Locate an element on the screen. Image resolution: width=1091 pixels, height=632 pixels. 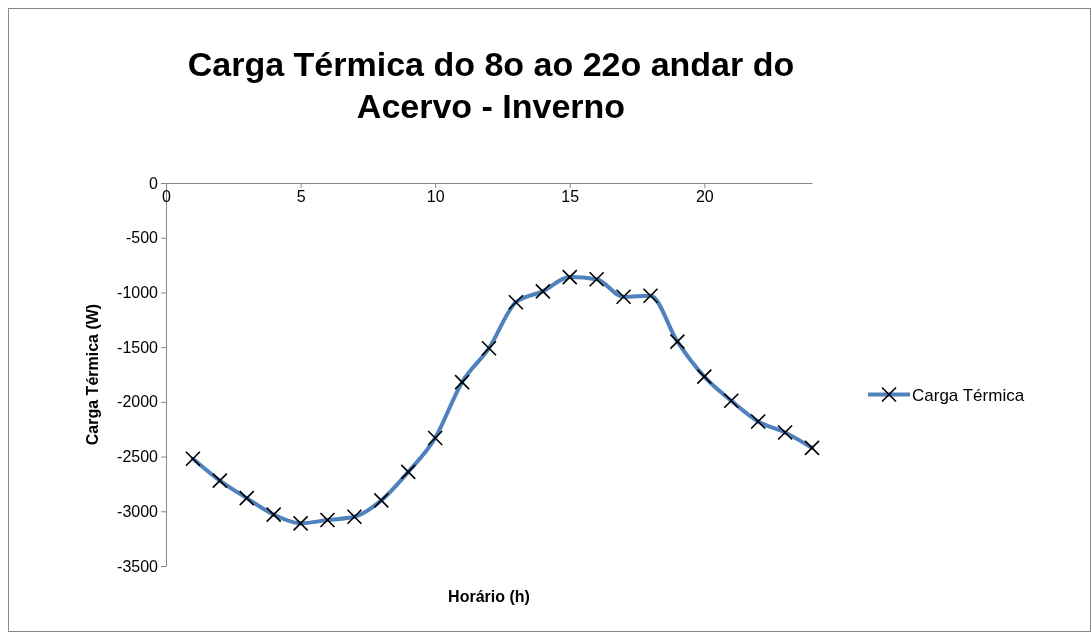
y-tick-label: -1000 is located at coordinates (138, 293).